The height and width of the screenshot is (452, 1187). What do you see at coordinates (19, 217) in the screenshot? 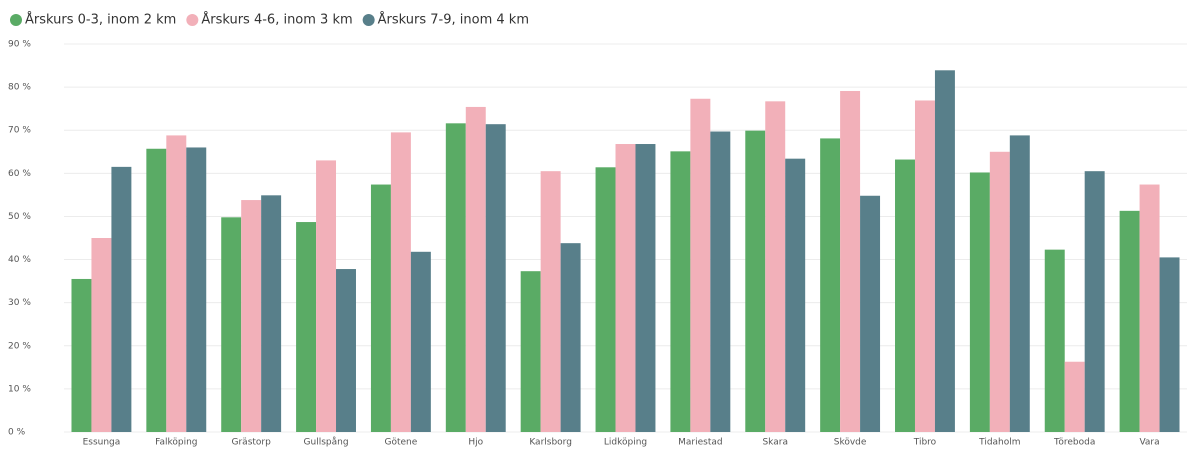
I see `y-tick-label: 50 %` at bounding box center [19, 217].